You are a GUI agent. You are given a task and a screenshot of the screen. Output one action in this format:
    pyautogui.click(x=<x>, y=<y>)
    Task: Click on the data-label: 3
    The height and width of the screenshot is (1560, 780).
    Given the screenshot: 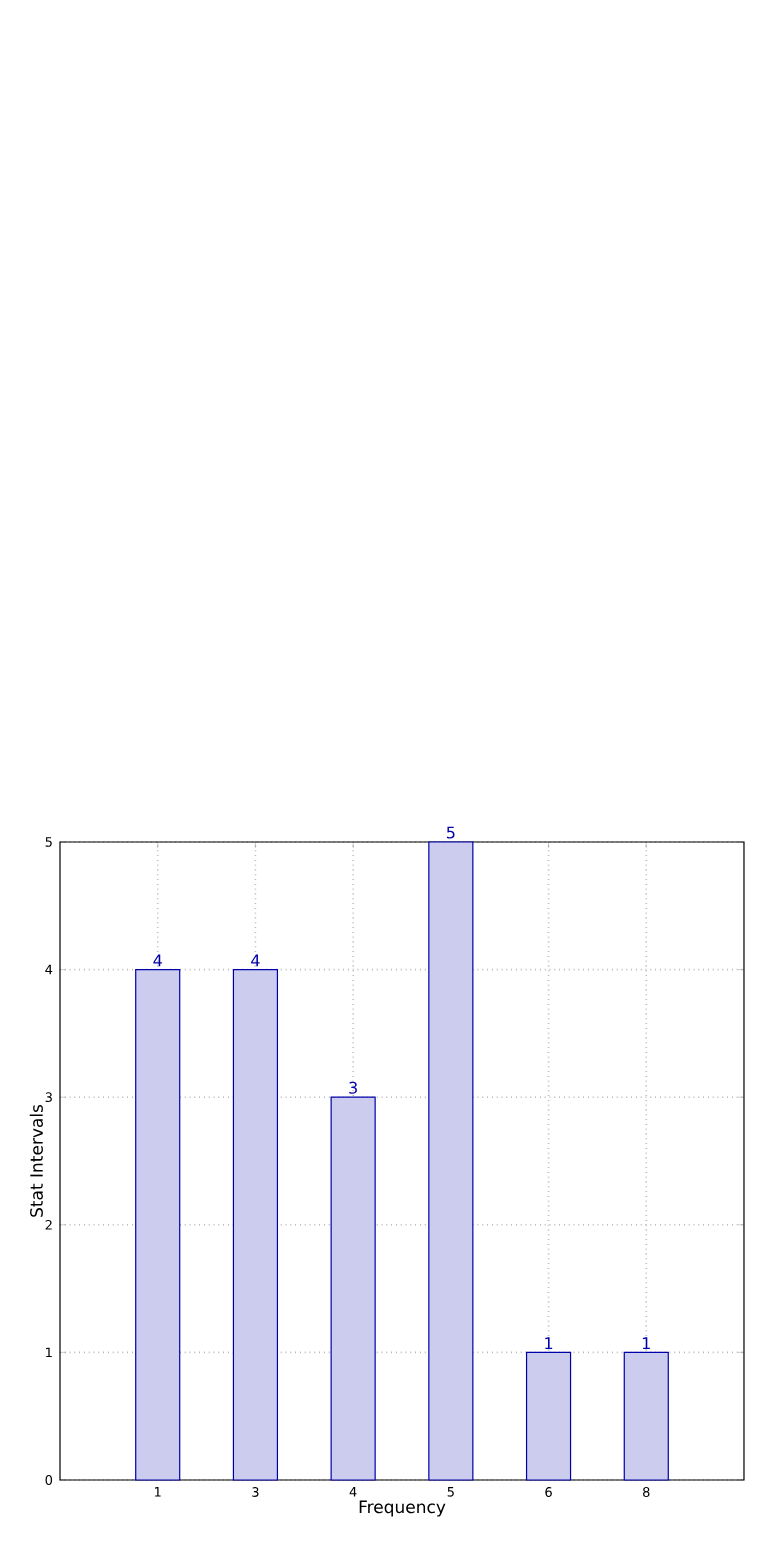 What is the action you would take?
    pyautogui.click(x=353, y=1087)
    